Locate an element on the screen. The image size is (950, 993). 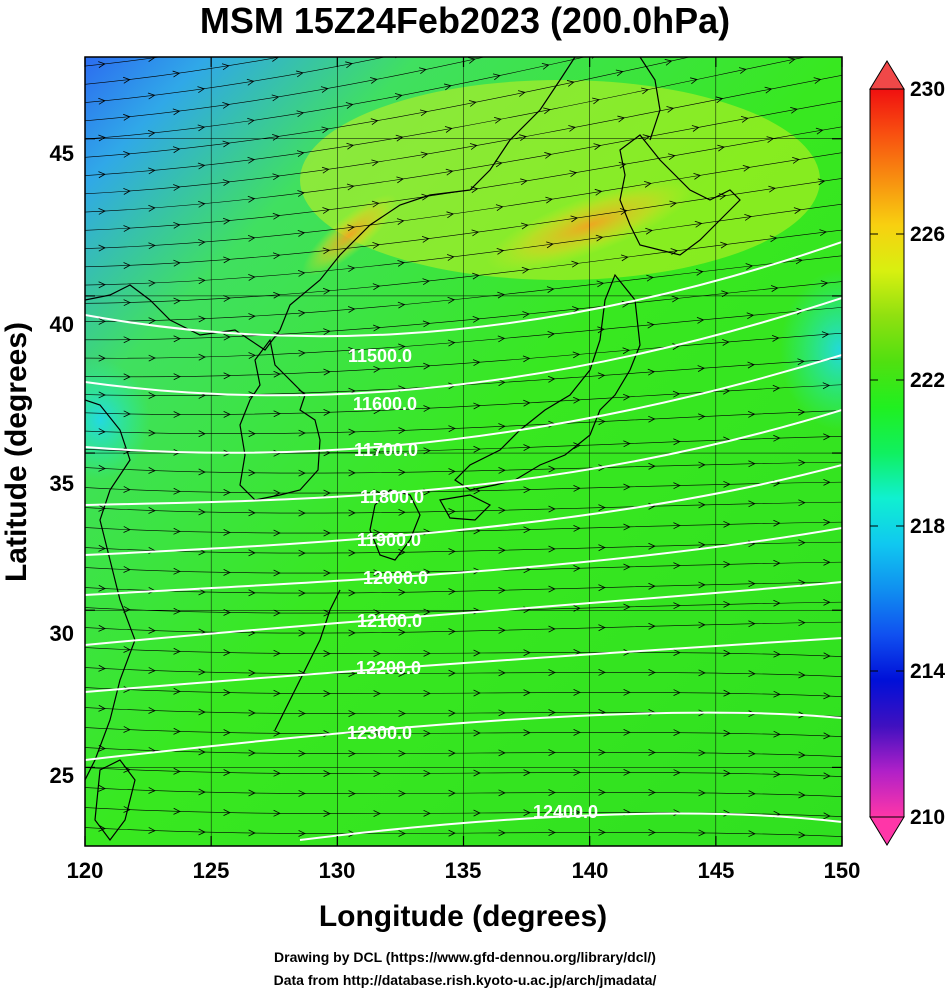
coast-china-east is located at coordinates (110, 590).